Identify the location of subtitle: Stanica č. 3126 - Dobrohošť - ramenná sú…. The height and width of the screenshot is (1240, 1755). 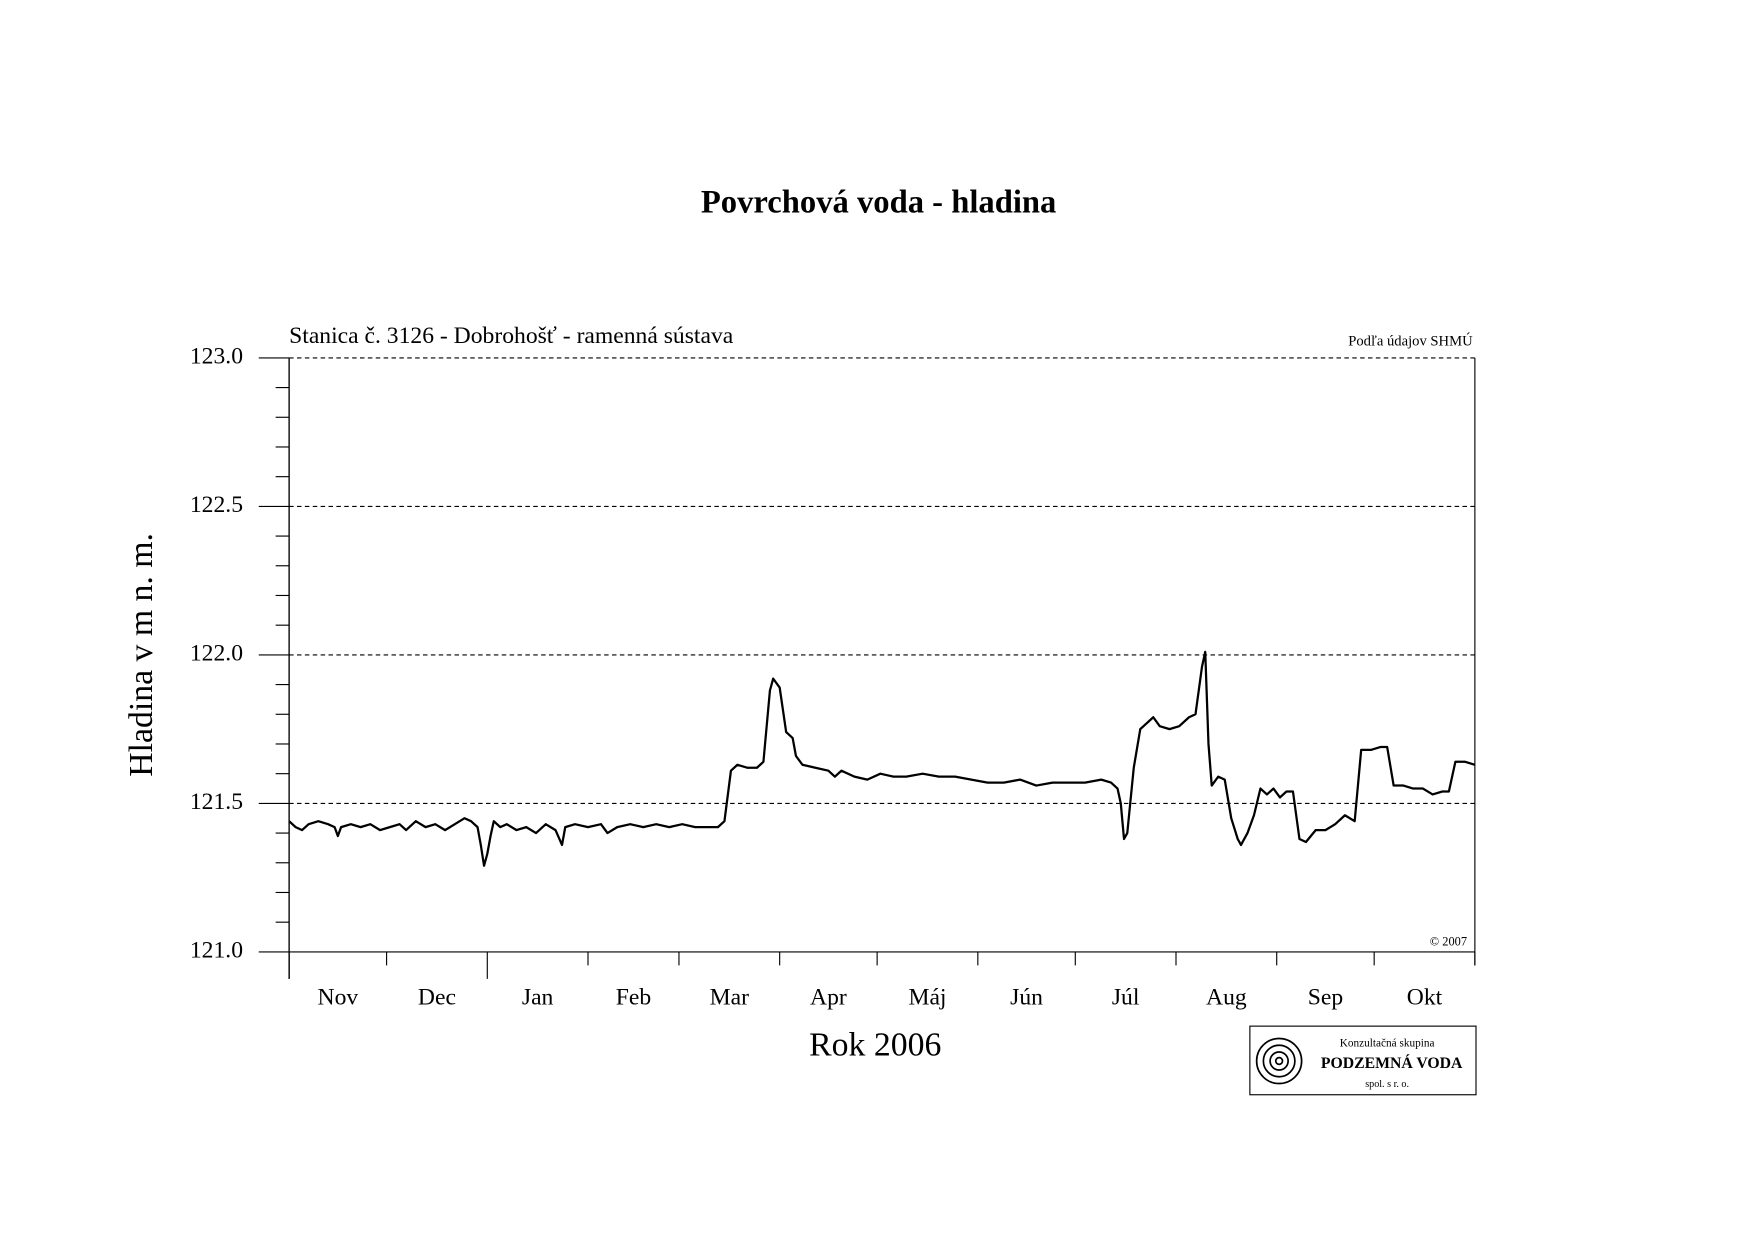
(511, 336).